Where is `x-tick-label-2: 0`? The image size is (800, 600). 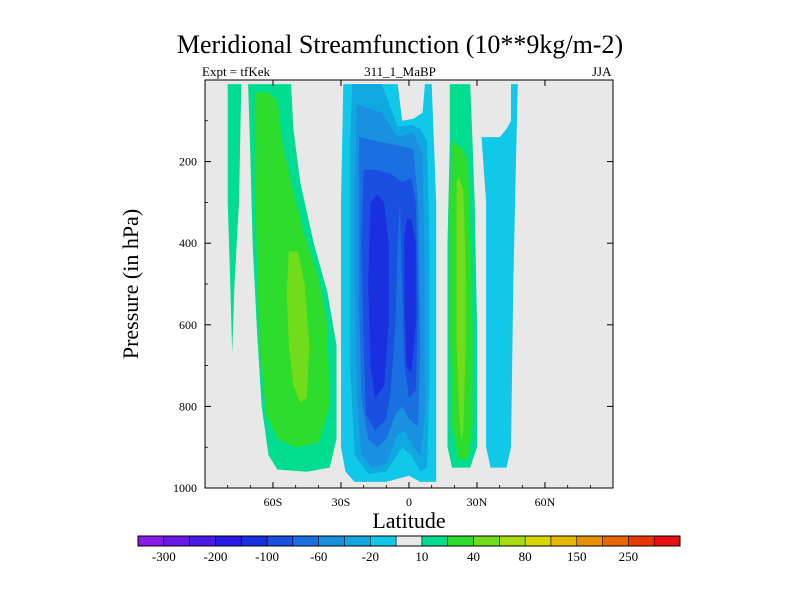
x-tick-label-2: 0 is located at coordinates (409, 502).